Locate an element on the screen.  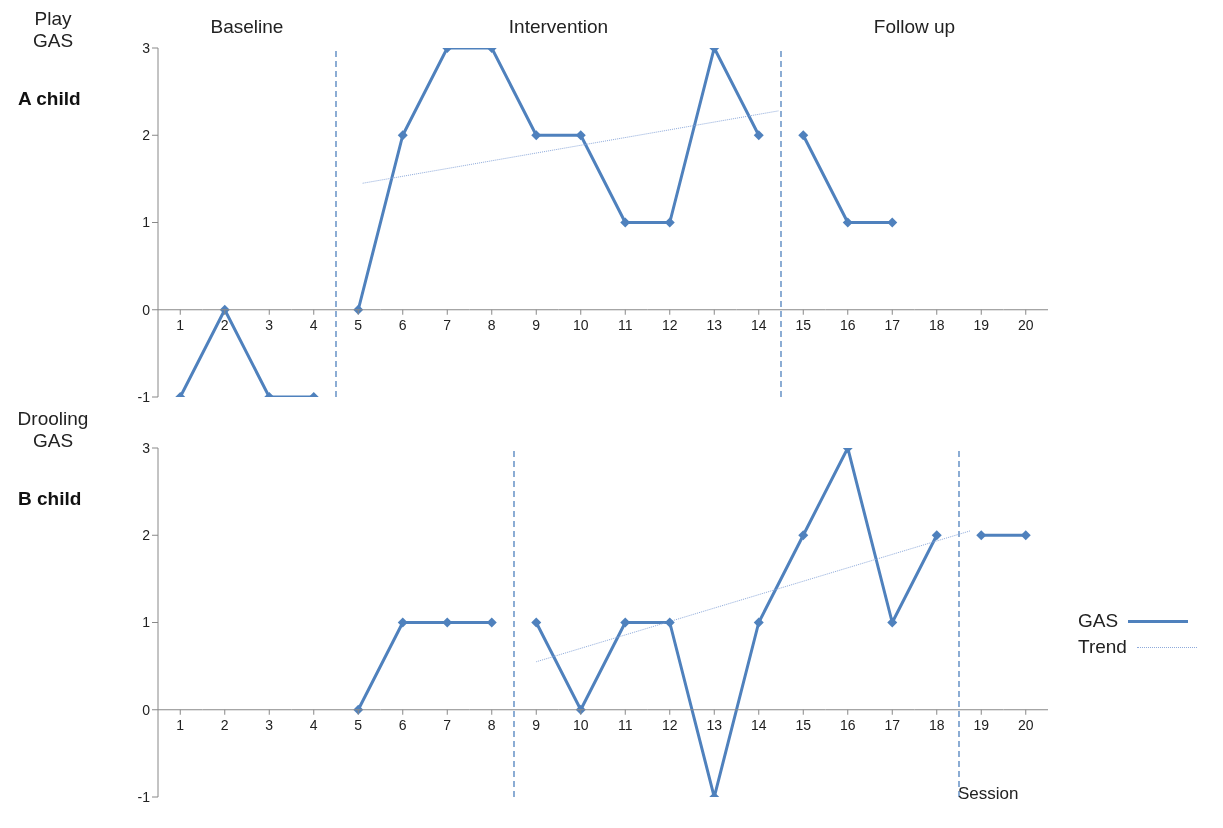
y-axis-title: Drooling GAS is located at coordinates (53, 430).